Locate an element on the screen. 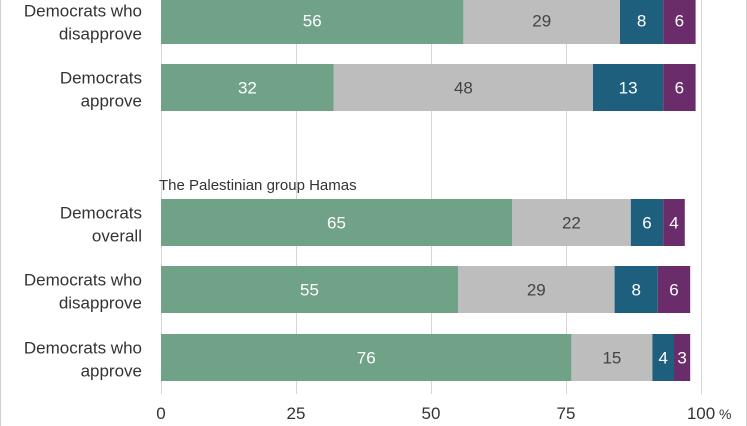 The image size is (747, 426). data-label: 48 is located at coordinates (463, 88).